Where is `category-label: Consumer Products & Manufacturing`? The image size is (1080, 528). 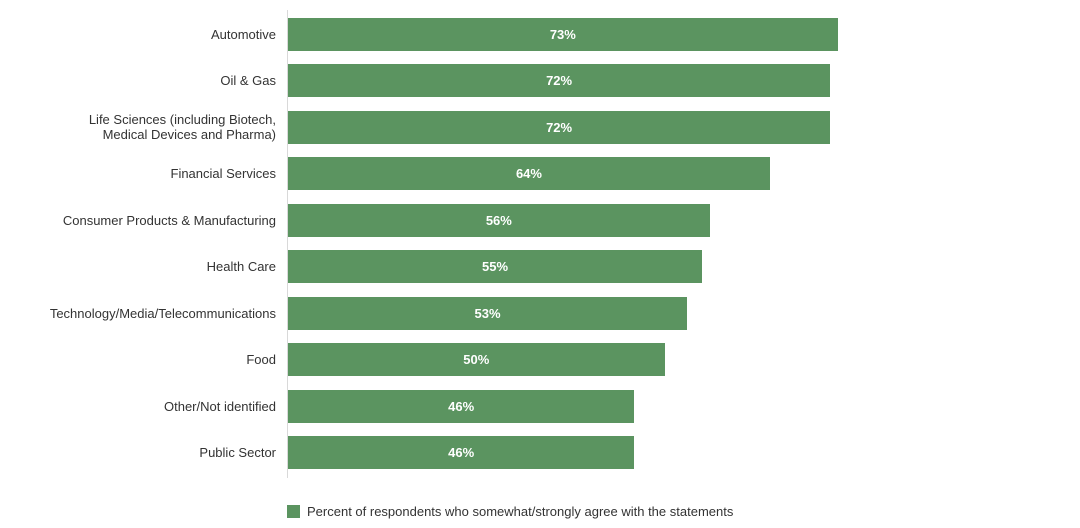 category-label: Consumer Products & Manufacturing is located at coordinates (169, 220).